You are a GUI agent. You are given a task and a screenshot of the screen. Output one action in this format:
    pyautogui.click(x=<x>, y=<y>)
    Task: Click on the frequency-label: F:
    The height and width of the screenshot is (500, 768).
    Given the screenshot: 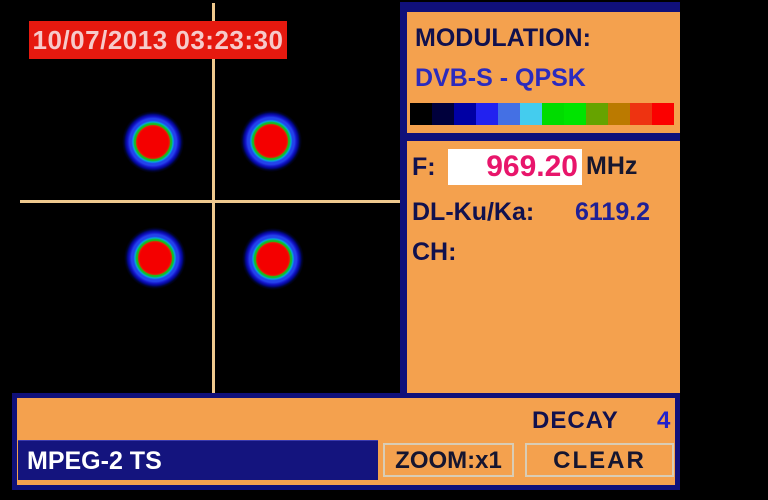 What is the action you would take?
    pyautogui.click(x=424, y=167)
    